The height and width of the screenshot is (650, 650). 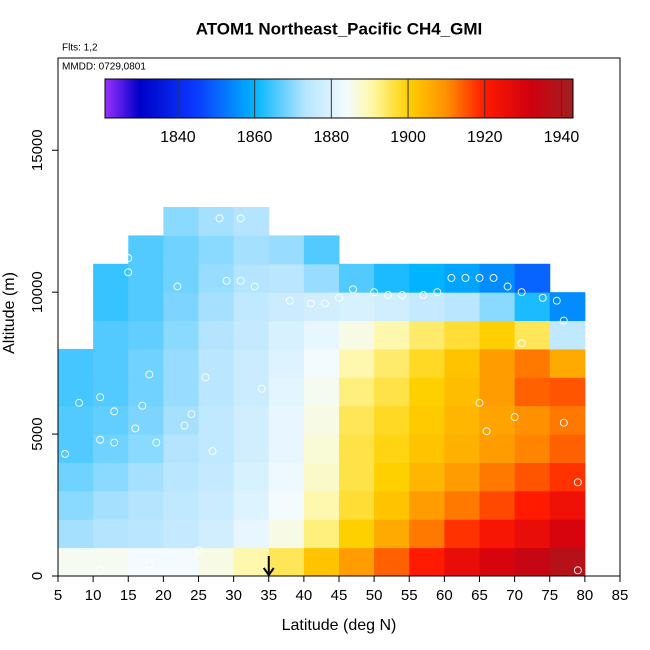 What do you see at coordinates (339, 625) in the screenshot?
I see `x-axis-label: Latitude (deg N)` at bounding box center [339, 625].